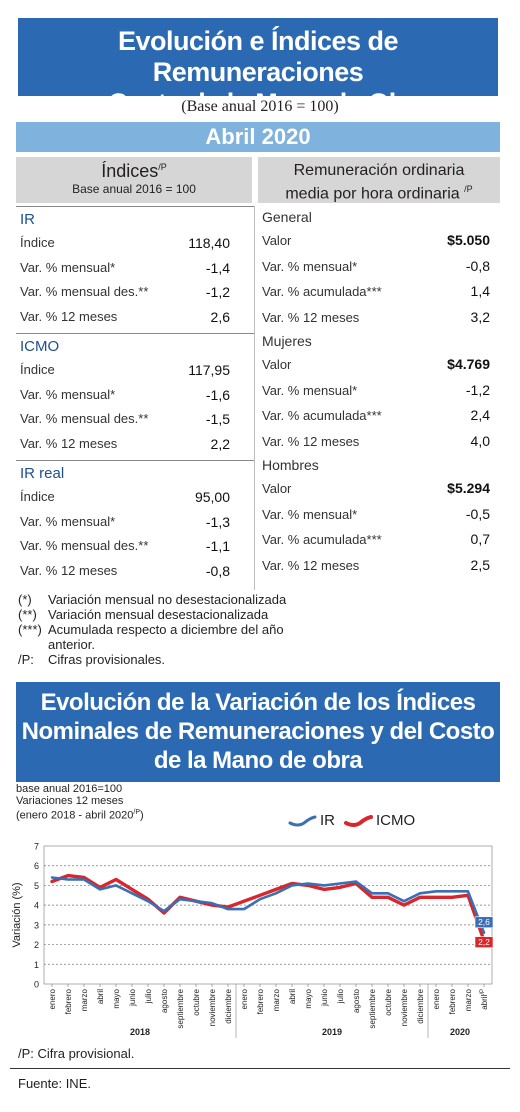 The width and height of the screenshot is (520, 1112). What do you see at coordinates (135, 292) in the screenshot?
I see `table-row: Var. % mensual des.** -1,2` at bounding box center [135, 292].